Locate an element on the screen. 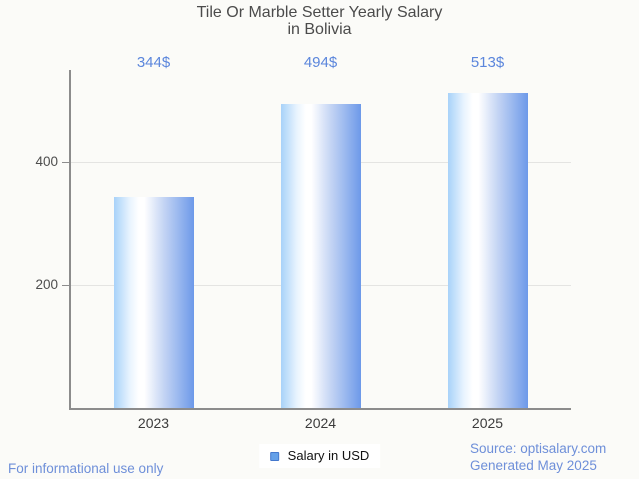 Image resolution: width=639 pixels, height=479 pixels. legend-item-salary-in-usd: Salary in USD is located at coordinates (319, 456).